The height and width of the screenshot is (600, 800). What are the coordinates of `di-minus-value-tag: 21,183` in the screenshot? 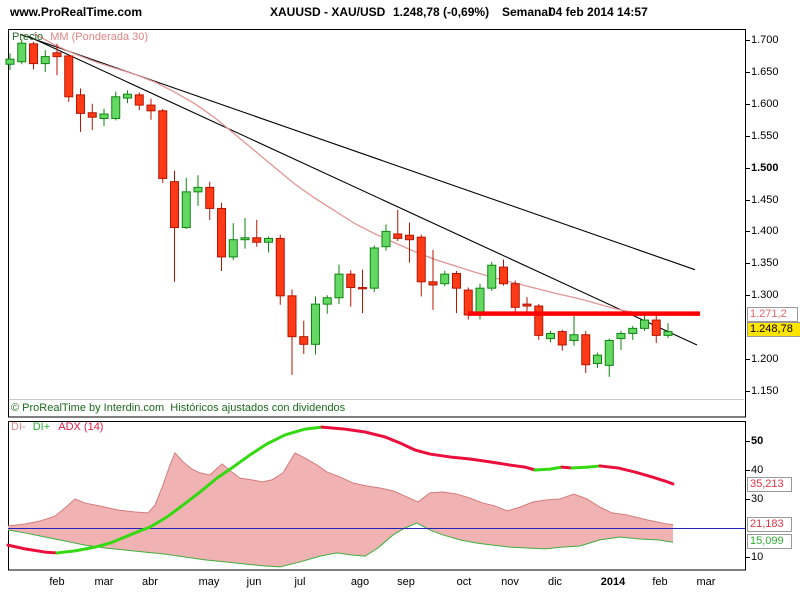 It's located at (769, 524).